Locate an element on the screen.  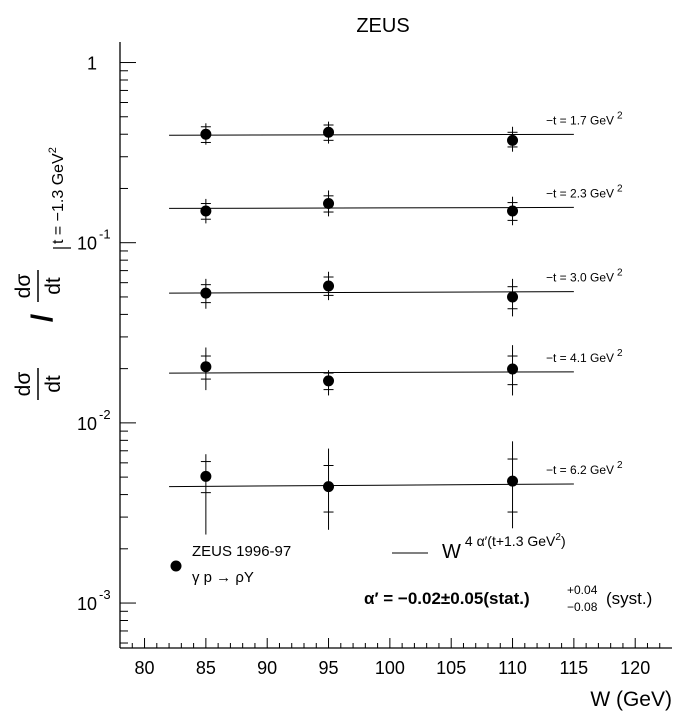
x-tick-label: 95 is located at coordinates (329, 668).